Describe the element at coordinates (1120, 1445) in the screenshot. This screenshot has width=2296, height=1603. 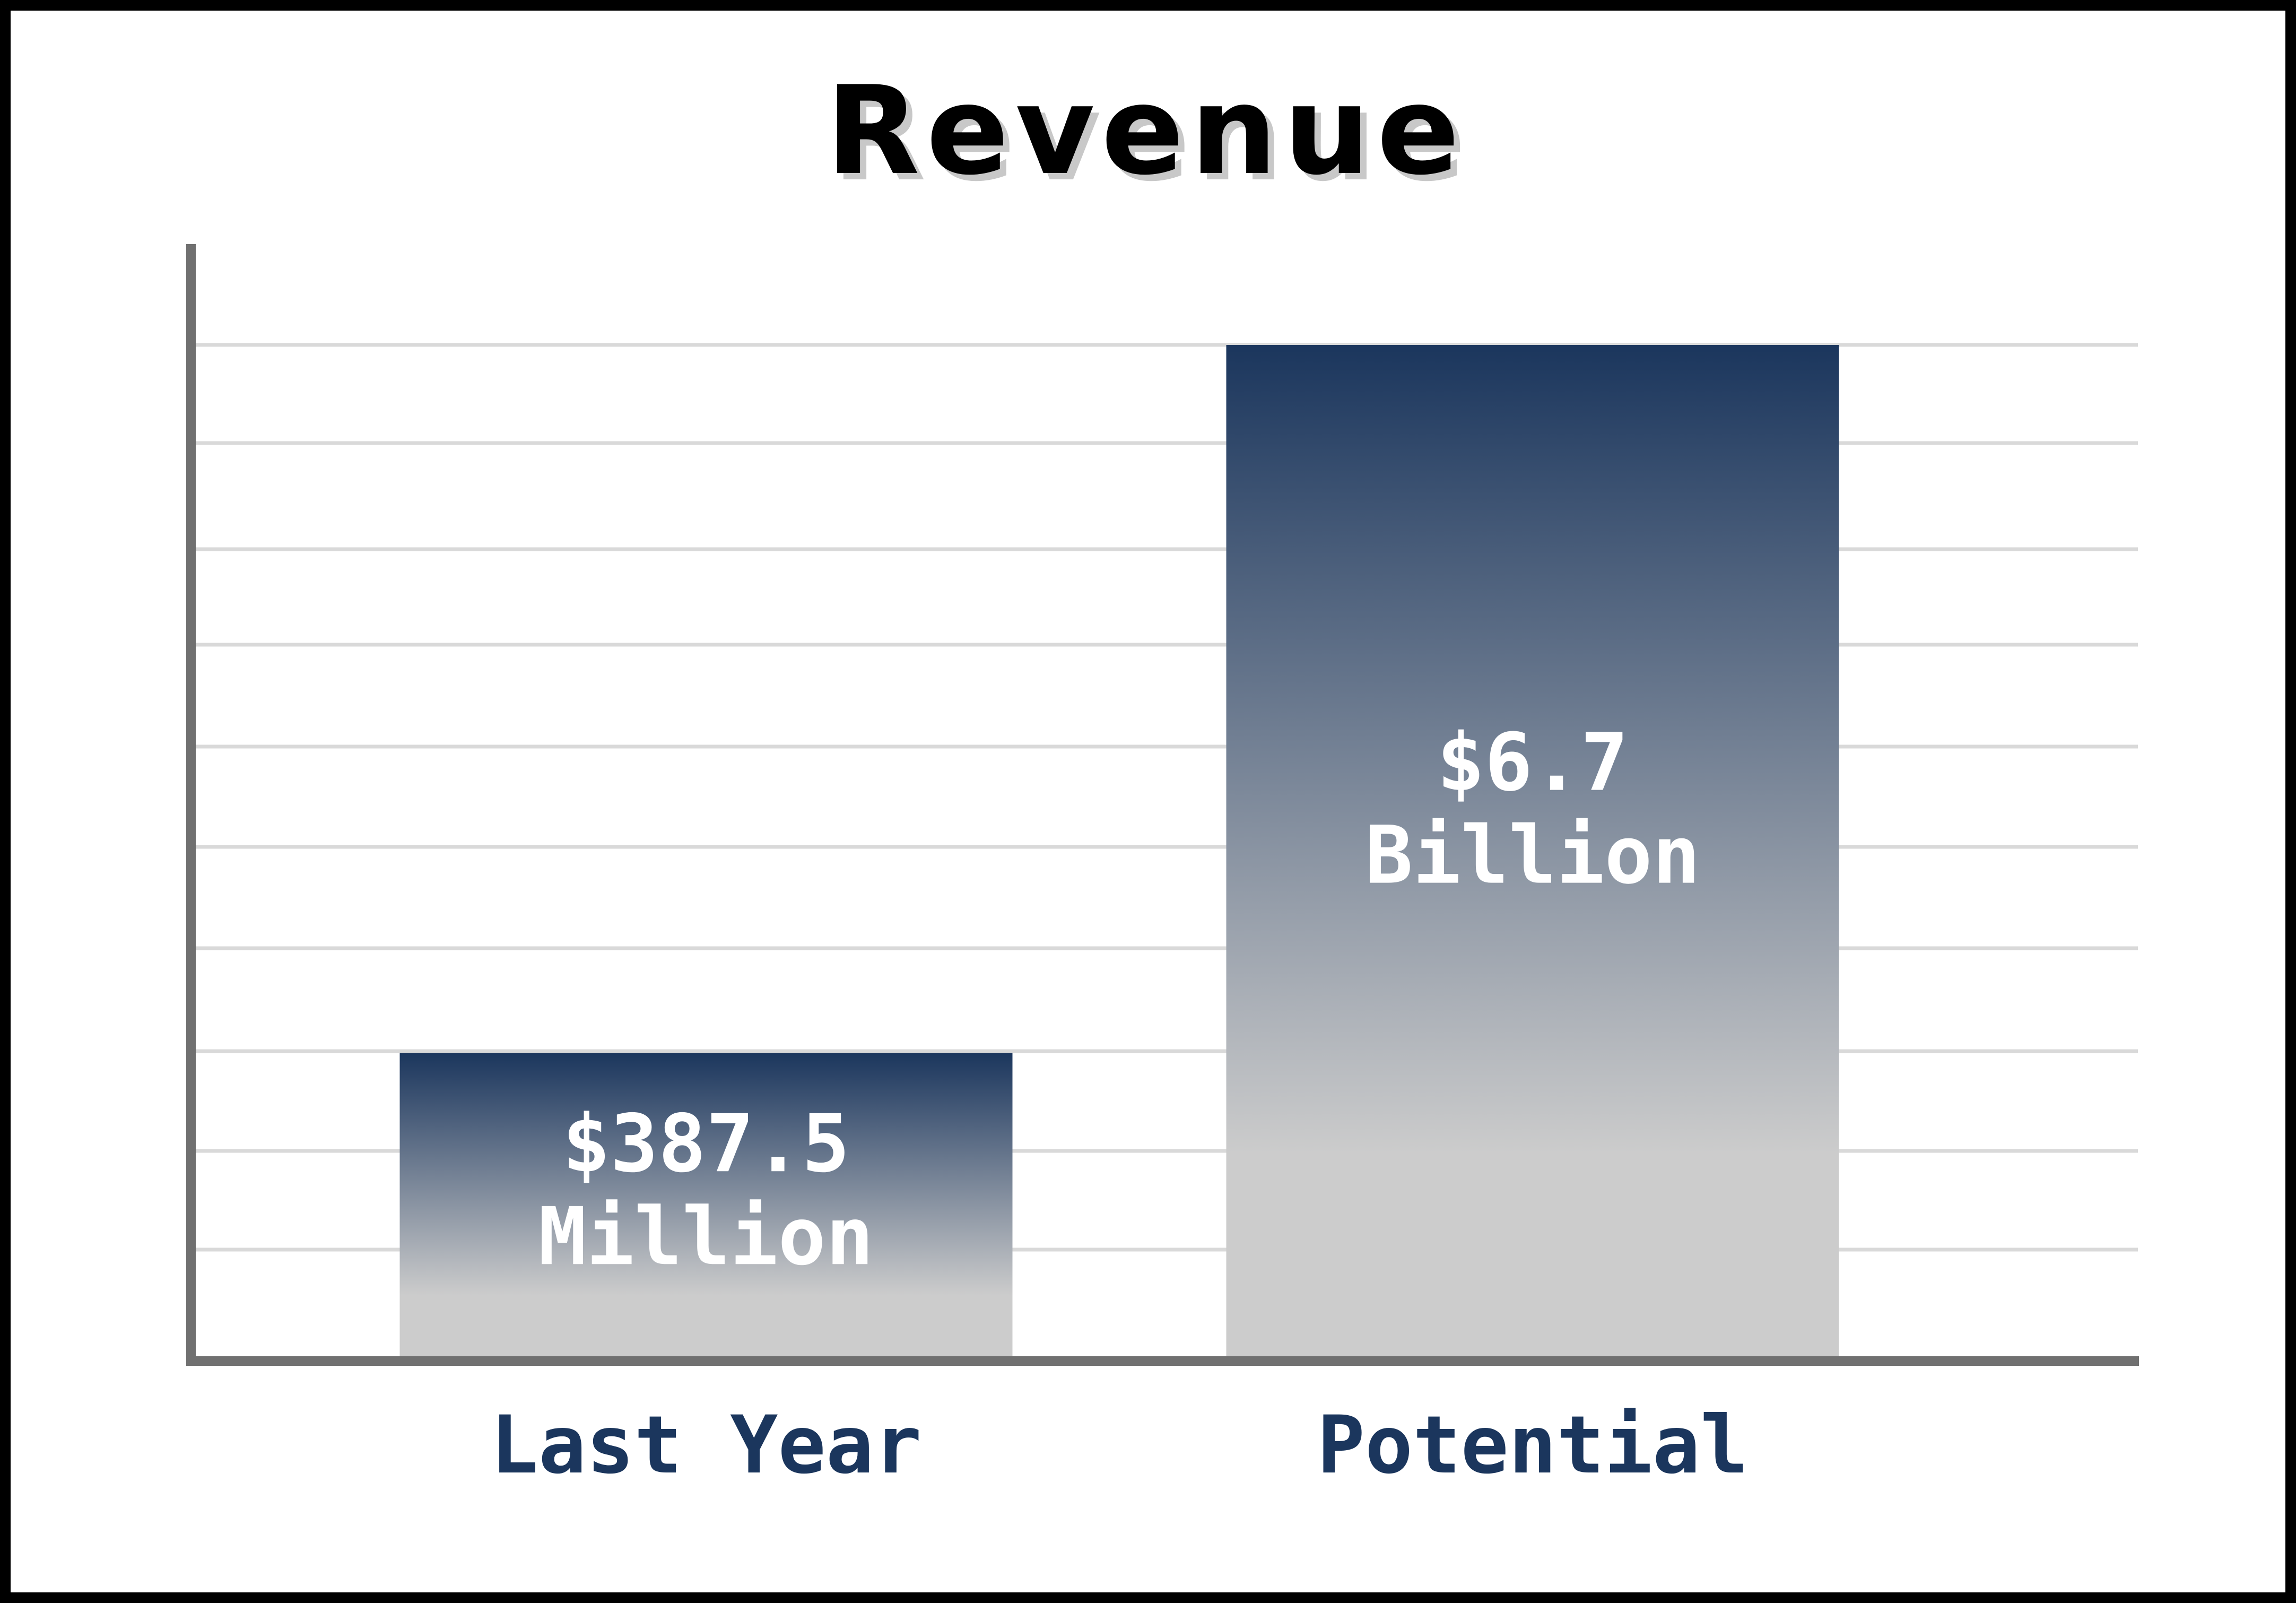
I see `category-labels: Last Year Potential` at that location.